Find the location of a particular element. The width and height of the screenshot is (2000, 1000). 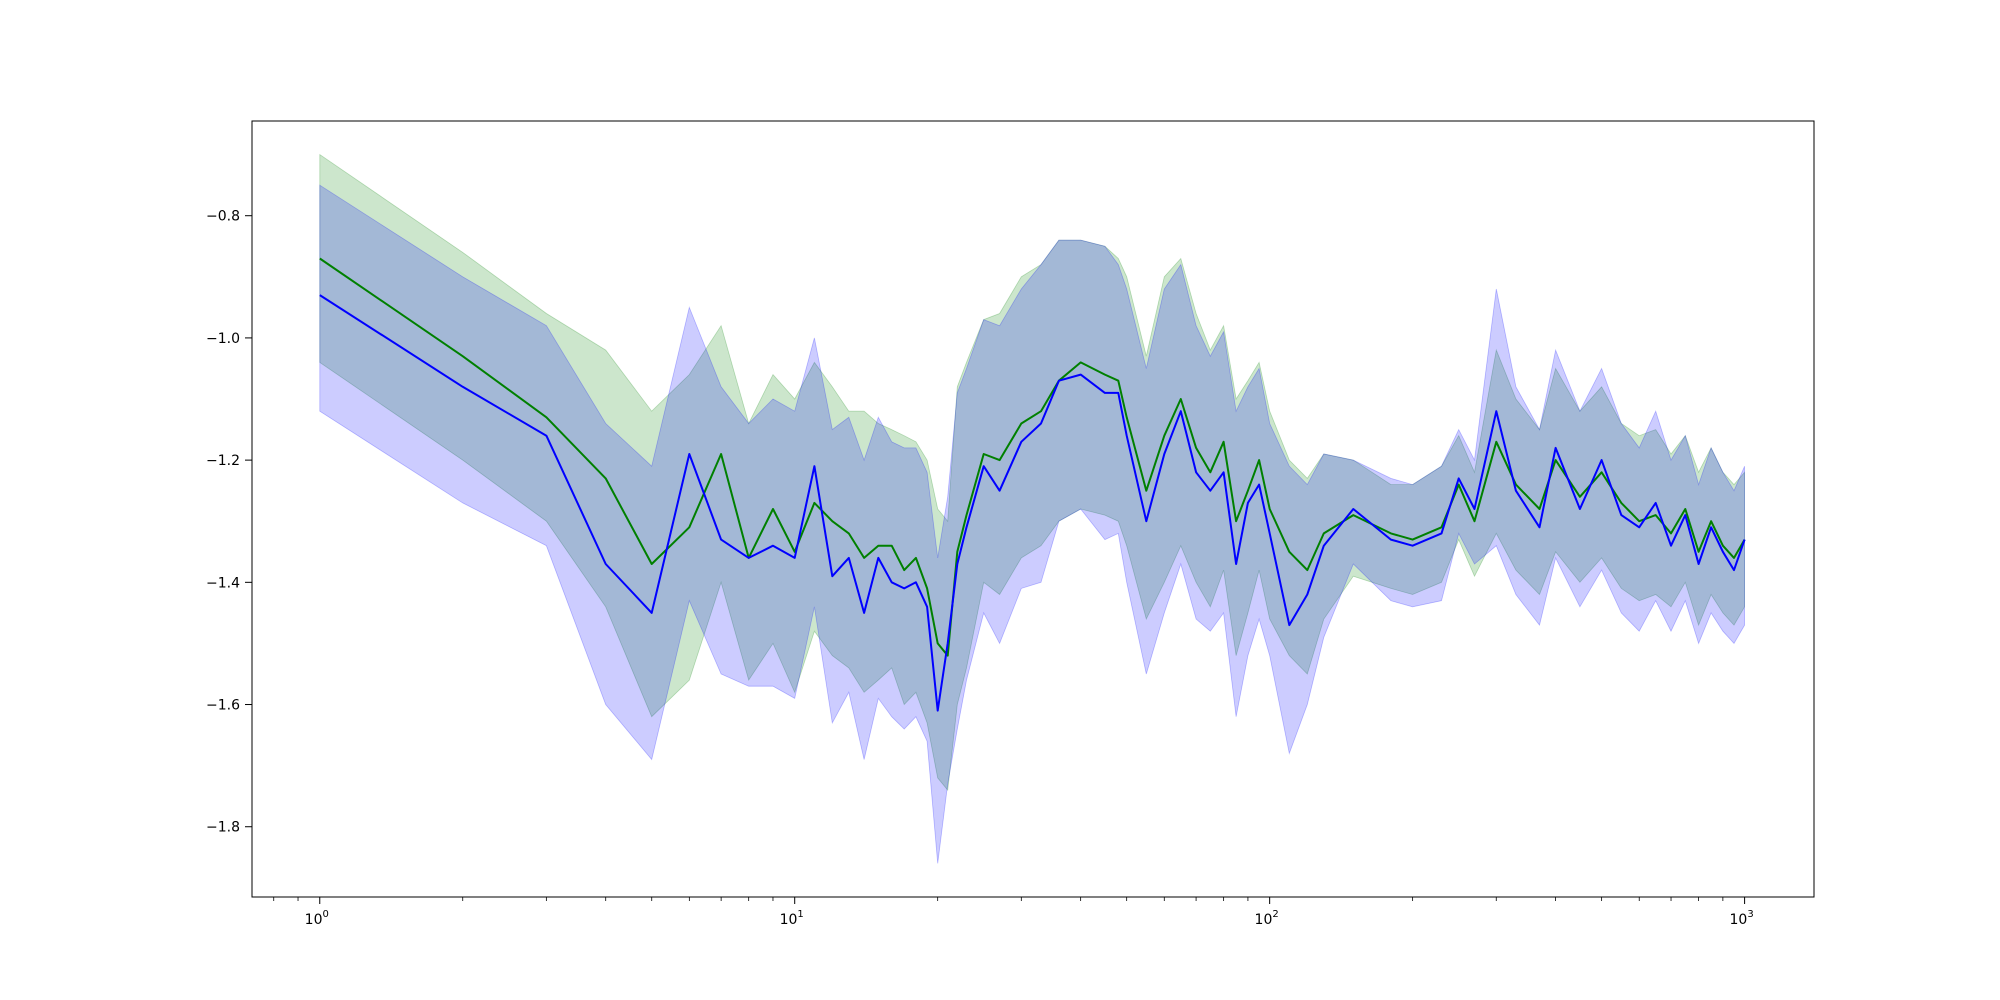

y-tick-label: −1.4 is located at coordinates (223, 583).